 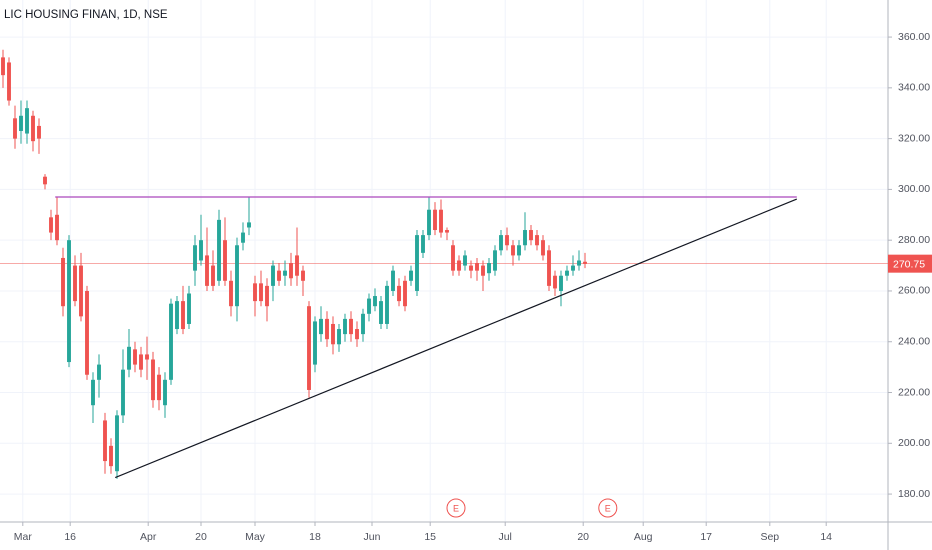 What do you see at coordinates (914, 240) in the screenshot?
I see `y-tick-label: 280.00` at bounding box center [914, 240].